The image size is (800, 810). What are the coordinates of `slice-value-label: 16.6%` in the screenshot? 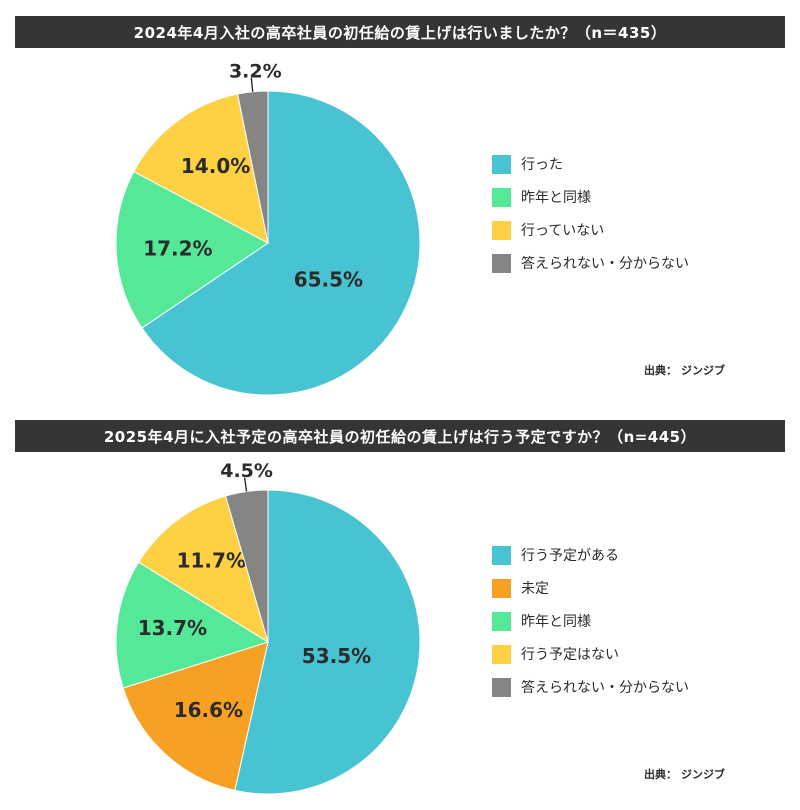 It's located at (208, 710).